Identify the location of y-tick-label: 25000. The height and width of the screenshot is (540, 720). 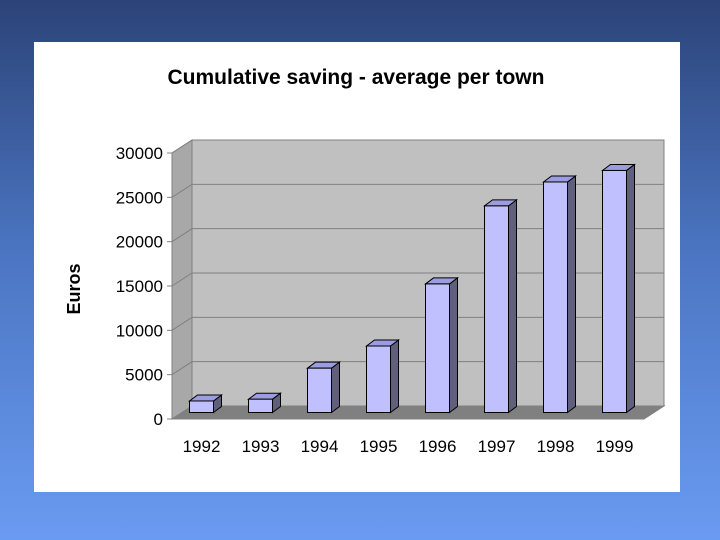
(139, 197).